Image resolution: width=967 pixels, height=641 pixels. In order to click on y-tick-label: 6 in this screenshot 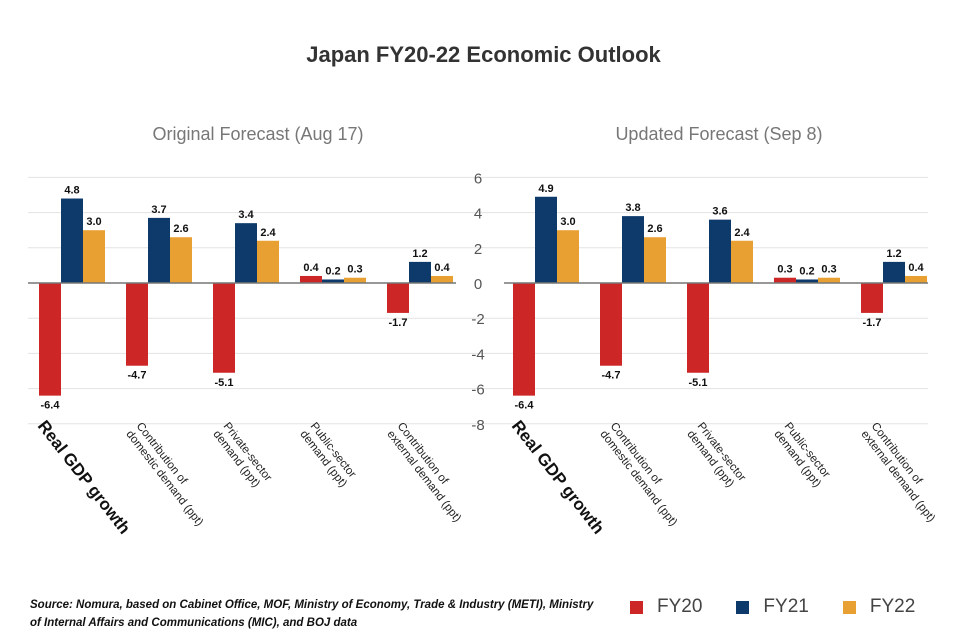, I will do `click(478, 178)`.